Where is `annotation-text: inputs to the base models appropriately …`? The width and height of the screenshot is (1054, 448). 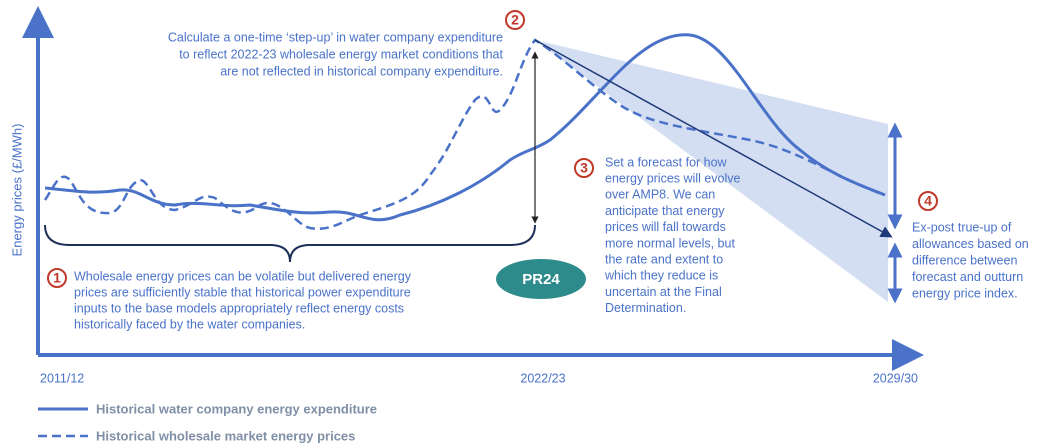
annotation-text: inputs to the base models appropriately … is located at coordinates (239, 308).